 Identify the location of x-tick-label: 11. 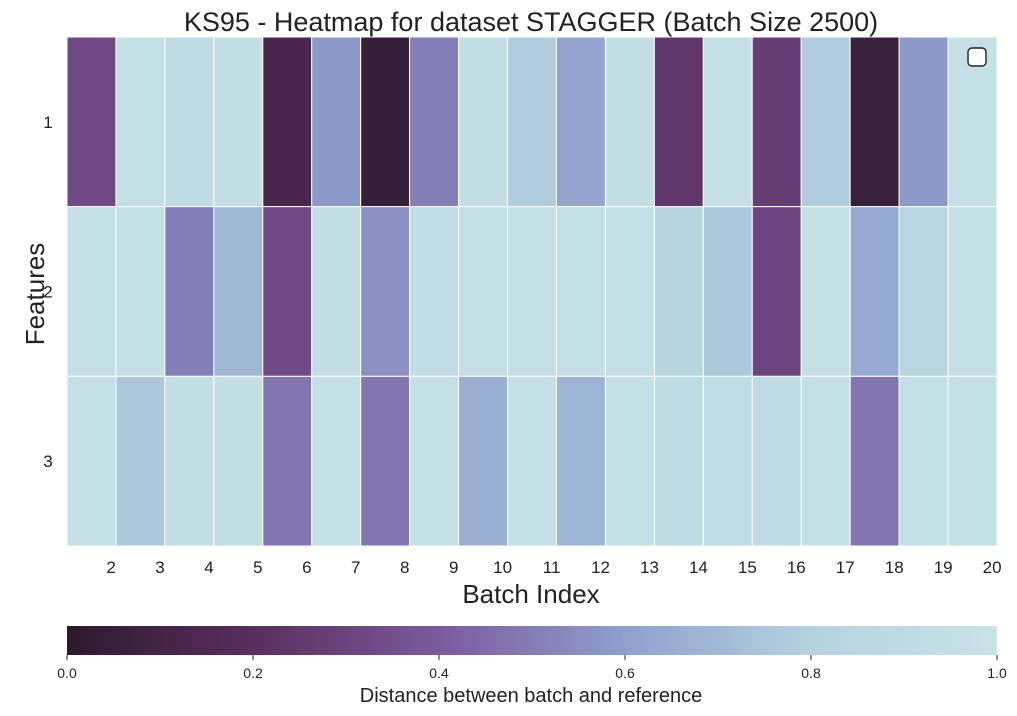
(552, 567).